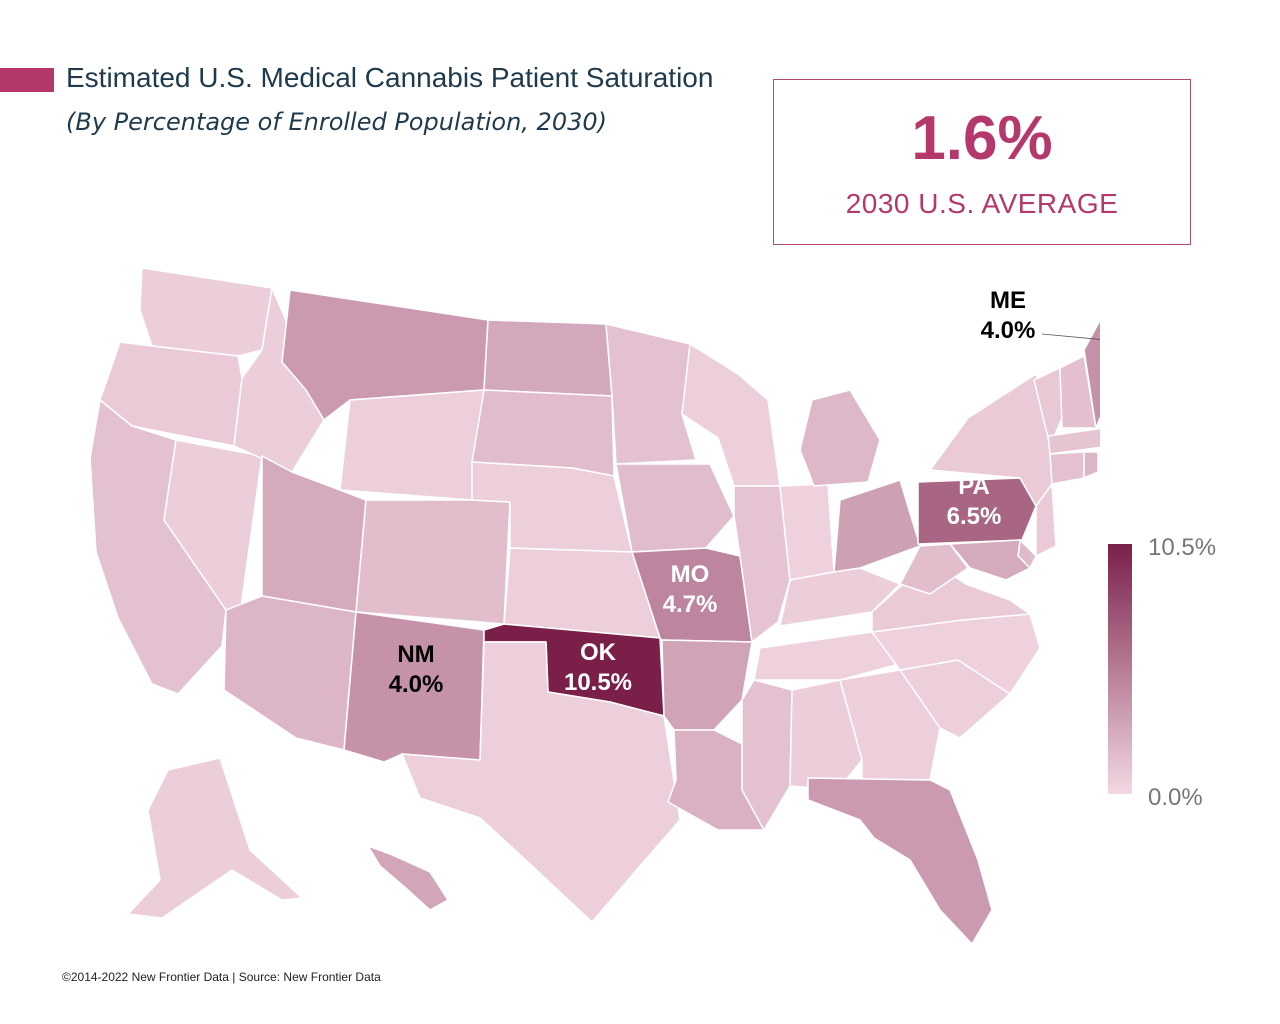  What do you see at coordinates (1070, 336) in the screenshot?
I see `callout-leader-me` at bounding box center [1070, 336].